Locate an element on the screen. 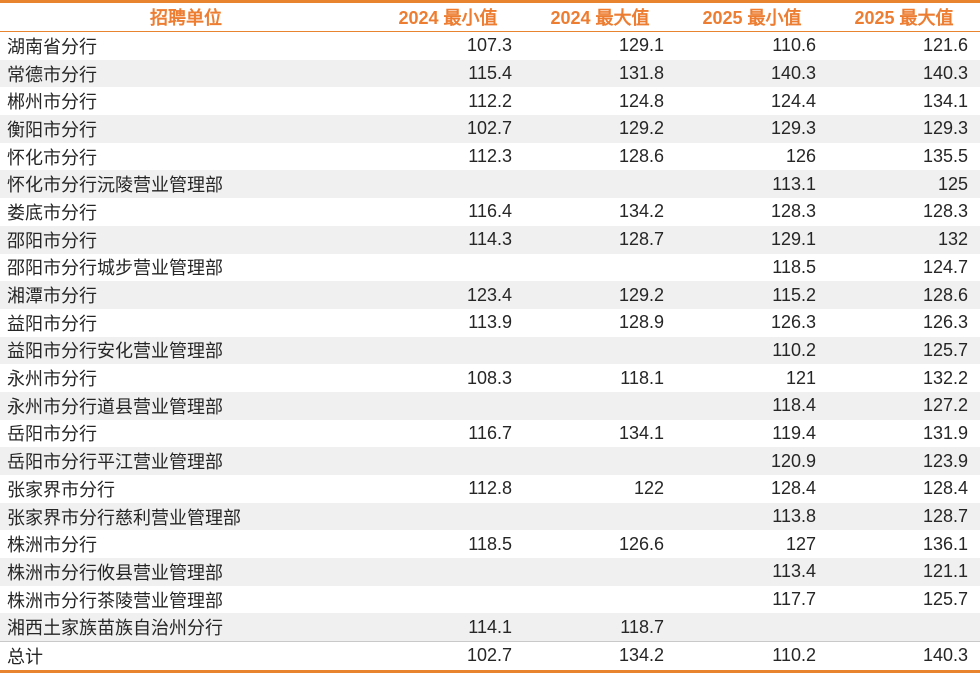 The width and height of the screenshot is (980, 673). unit-cell: 衡阳市分行 is located at coordinates (186, 129).